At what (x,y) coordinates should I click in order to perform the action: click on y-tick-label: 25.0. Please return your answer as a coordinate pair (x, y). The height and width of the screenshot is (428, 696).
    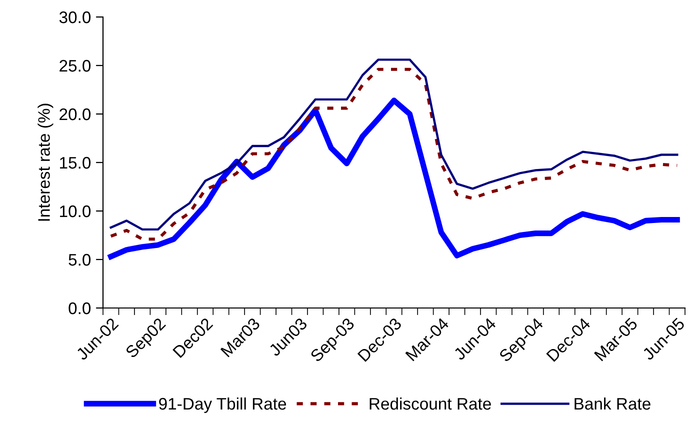
    Looking at the image, I should click on (75, 66).